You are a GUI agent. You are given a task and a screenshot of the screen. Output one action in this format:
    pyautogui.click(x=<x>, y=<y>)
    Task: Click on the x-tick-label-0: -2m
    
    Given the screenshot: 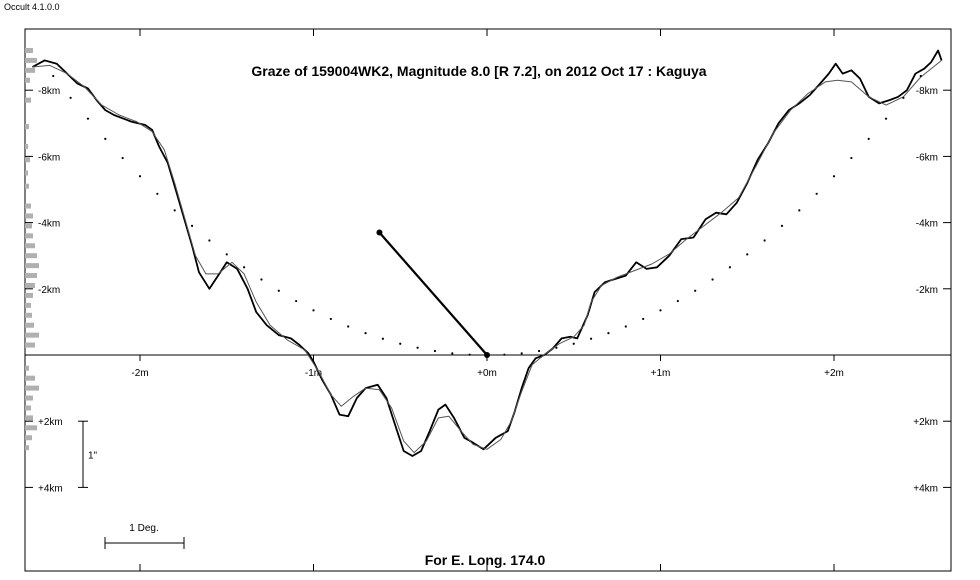 What is the action you would take?
    pyautogui.click(x=139, y=373)
    